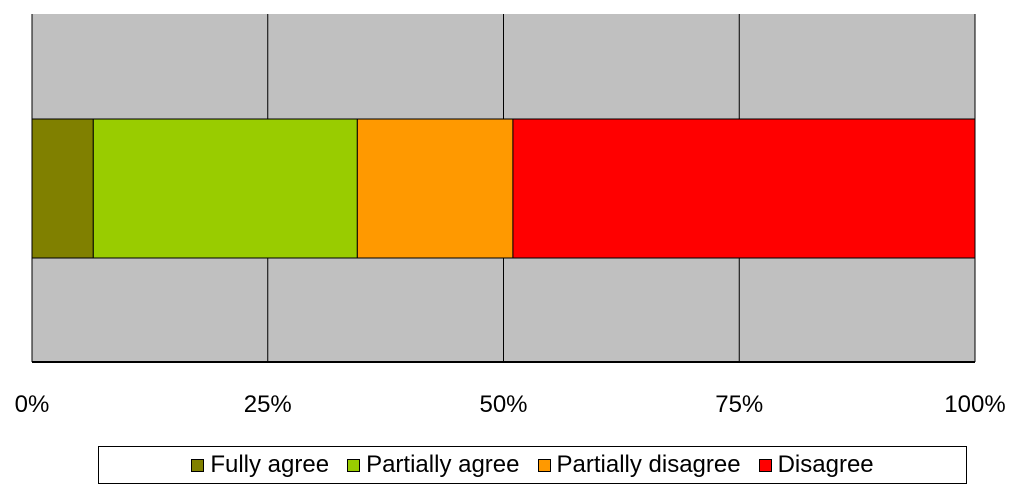 This screenshot has height=488, width=1017. What do you see at coordinates (443, 464) in the screenshot?
I see `legend-label: Partially agree` at bounding box center [443, 464].